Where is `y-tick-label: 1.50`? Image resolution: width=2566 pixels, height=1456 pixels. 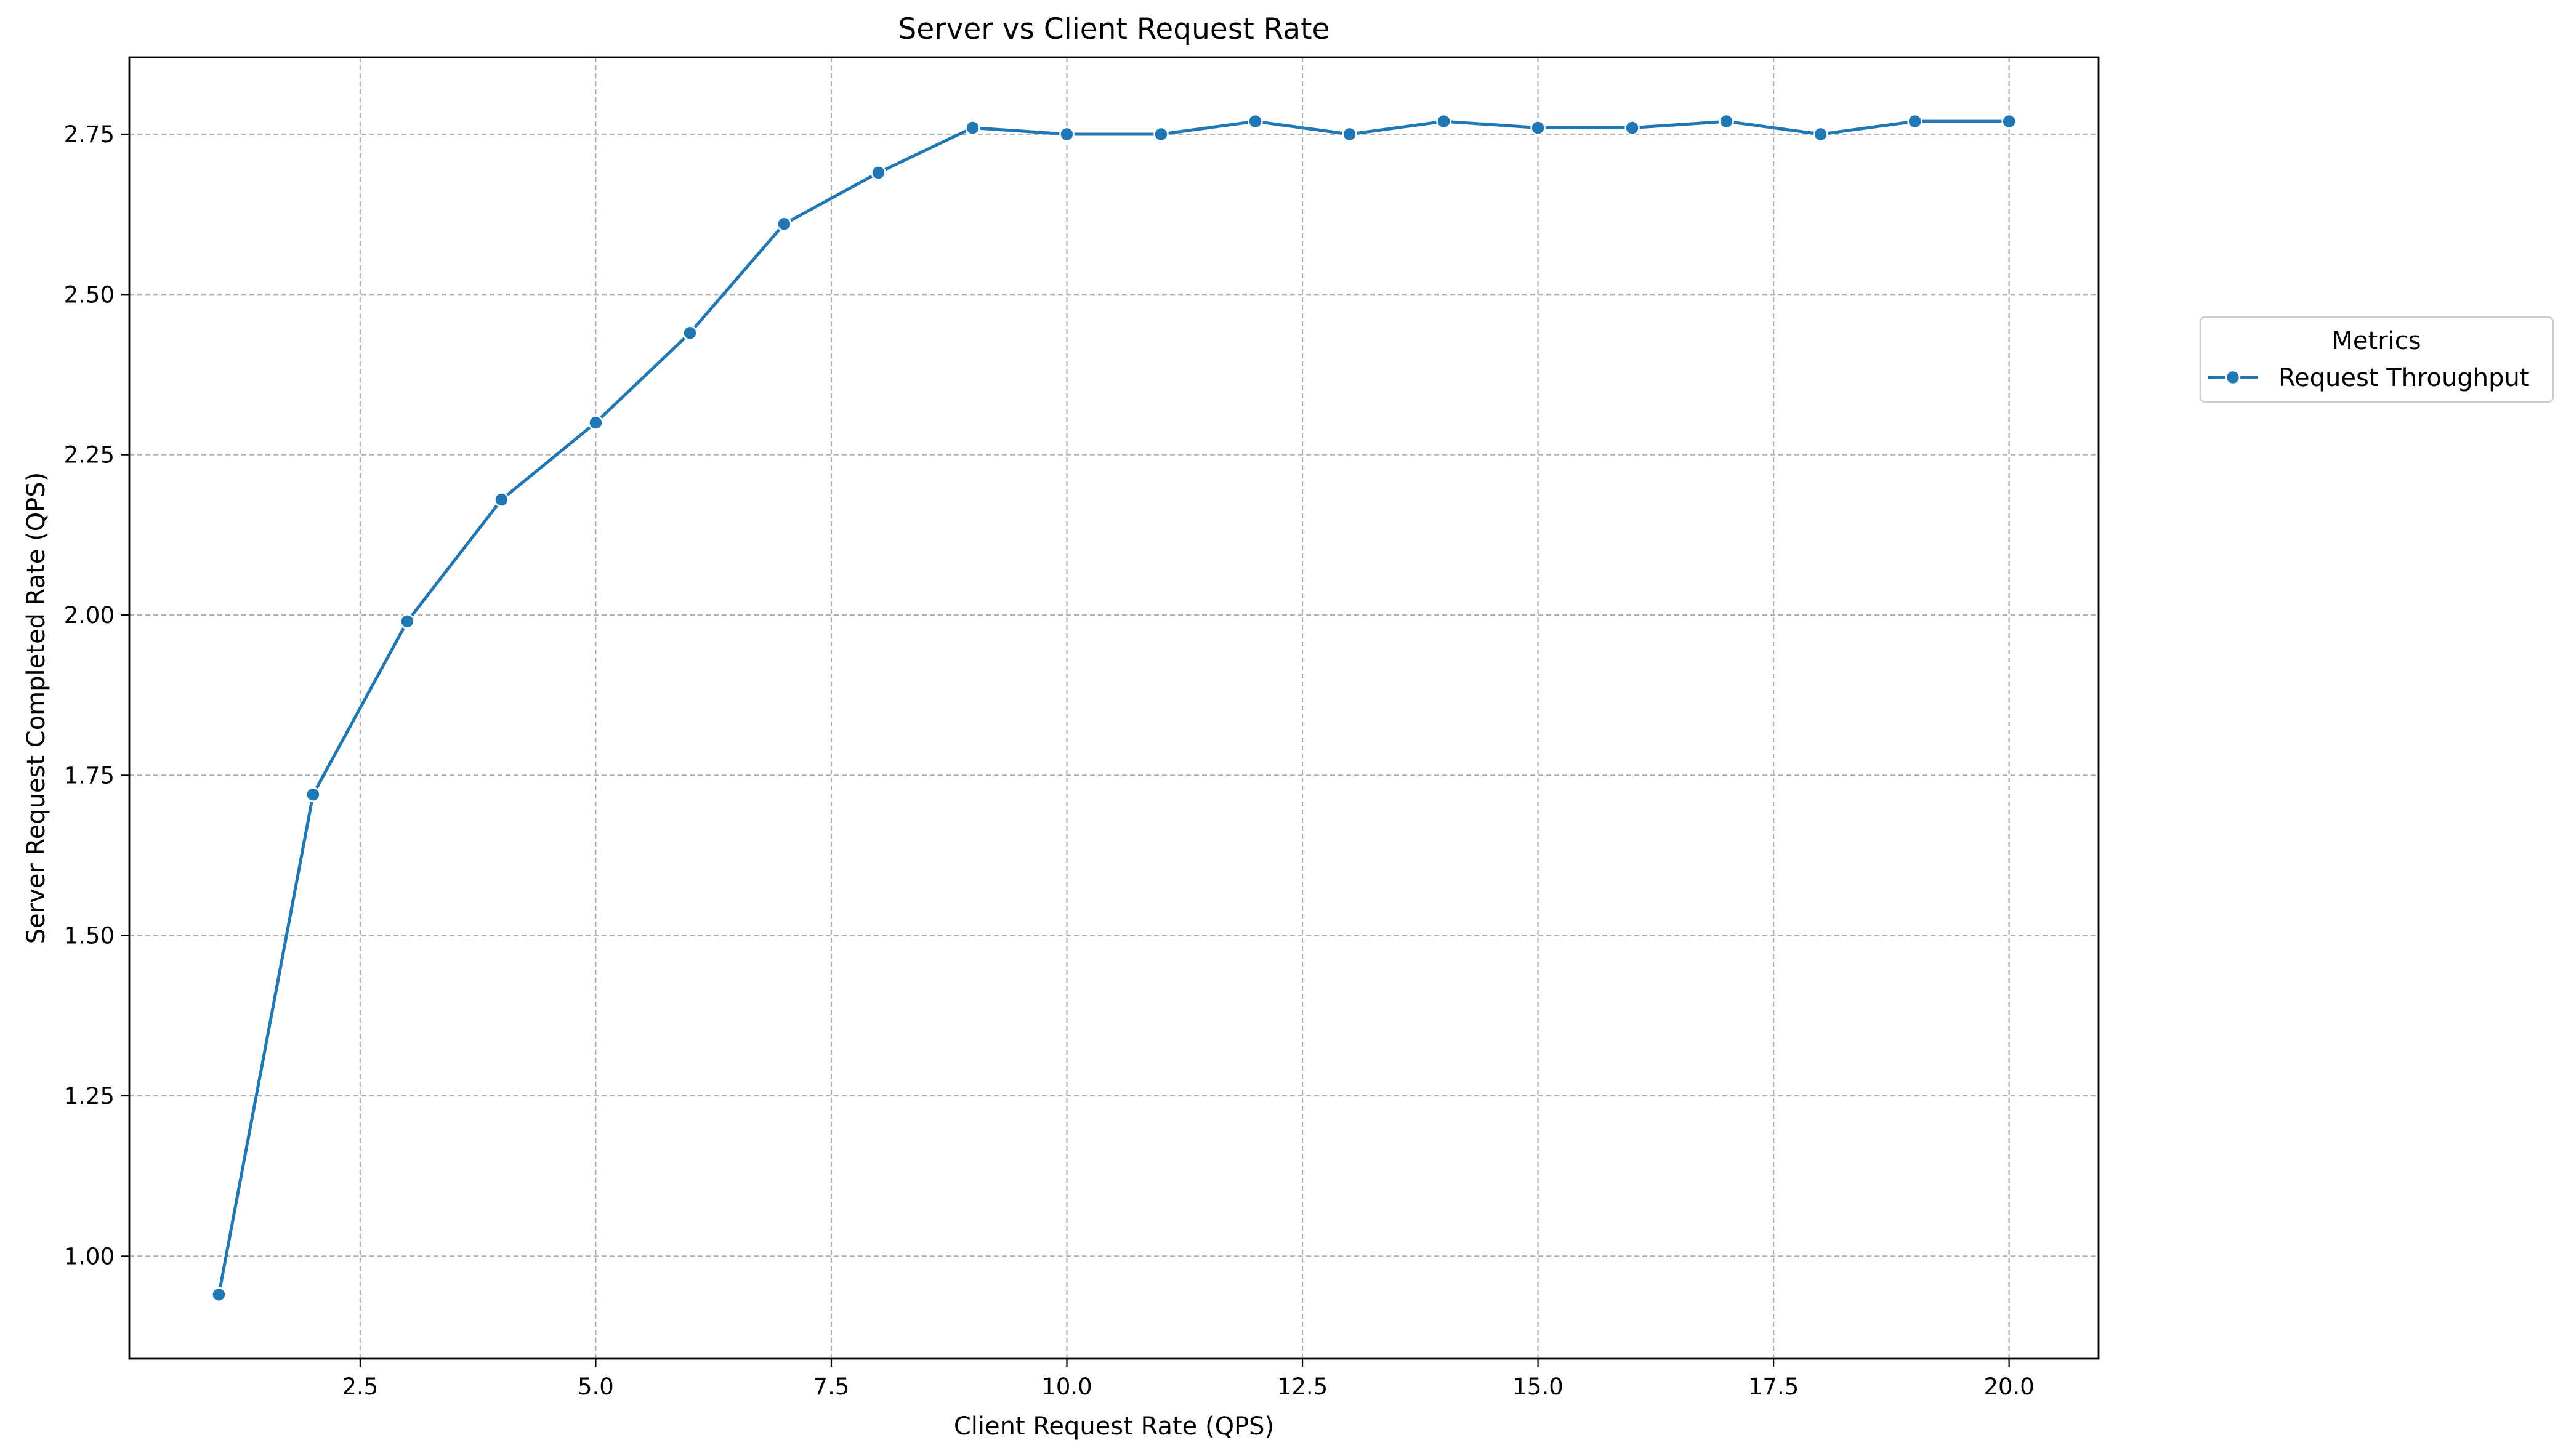 y-tick-label: 1.50 is located at coordinates (89, 936).